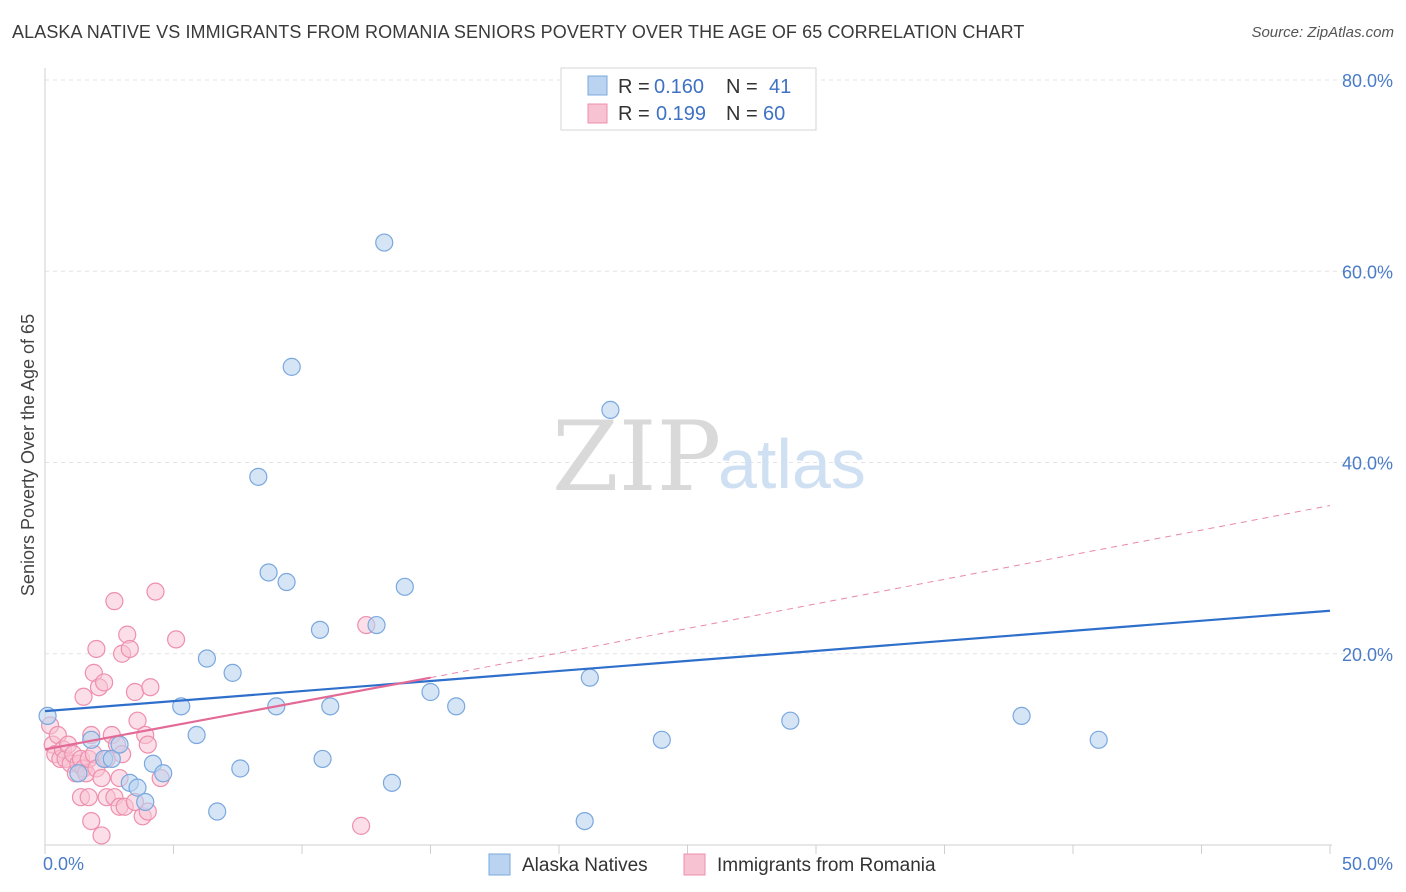  What do you see at coordinates (774, 114) in the screenshot?
I see `legend-n-value-2: 60` at bounding box center [774, 114].